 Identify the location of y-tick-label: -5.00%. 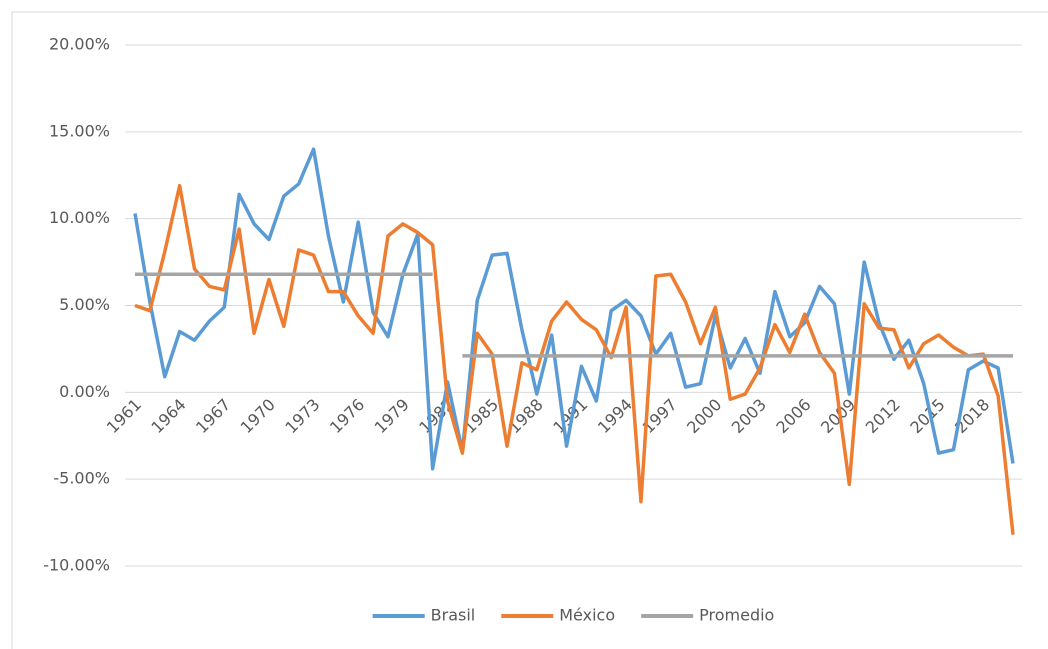
(81, 478).